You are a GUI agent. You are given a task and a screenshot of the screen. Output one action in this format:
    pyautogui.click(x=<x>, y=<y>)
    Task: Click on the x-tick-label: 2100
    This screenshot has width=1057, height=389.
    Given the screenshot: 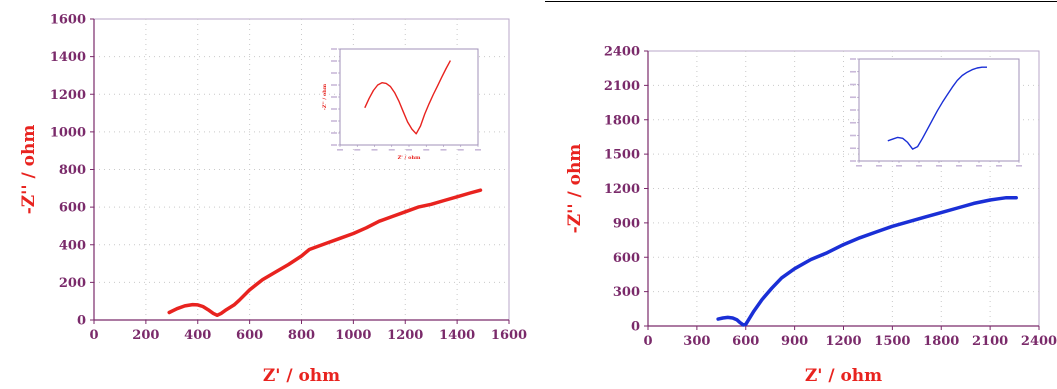 What is the action you would take?
    pyautogui.click(x=990, y=341)
    